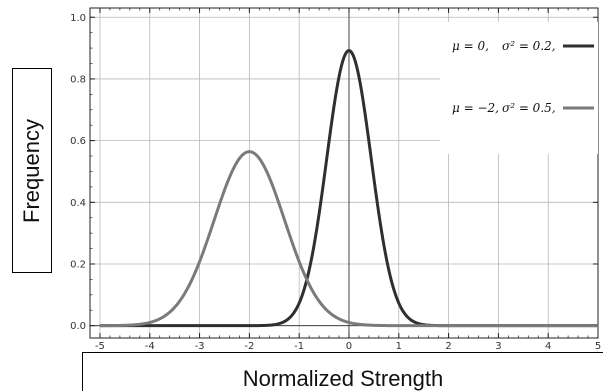 The height and width of the screenshot is (392, 603). I want to click on y-tick-label: 0.4, so click(78, 203).